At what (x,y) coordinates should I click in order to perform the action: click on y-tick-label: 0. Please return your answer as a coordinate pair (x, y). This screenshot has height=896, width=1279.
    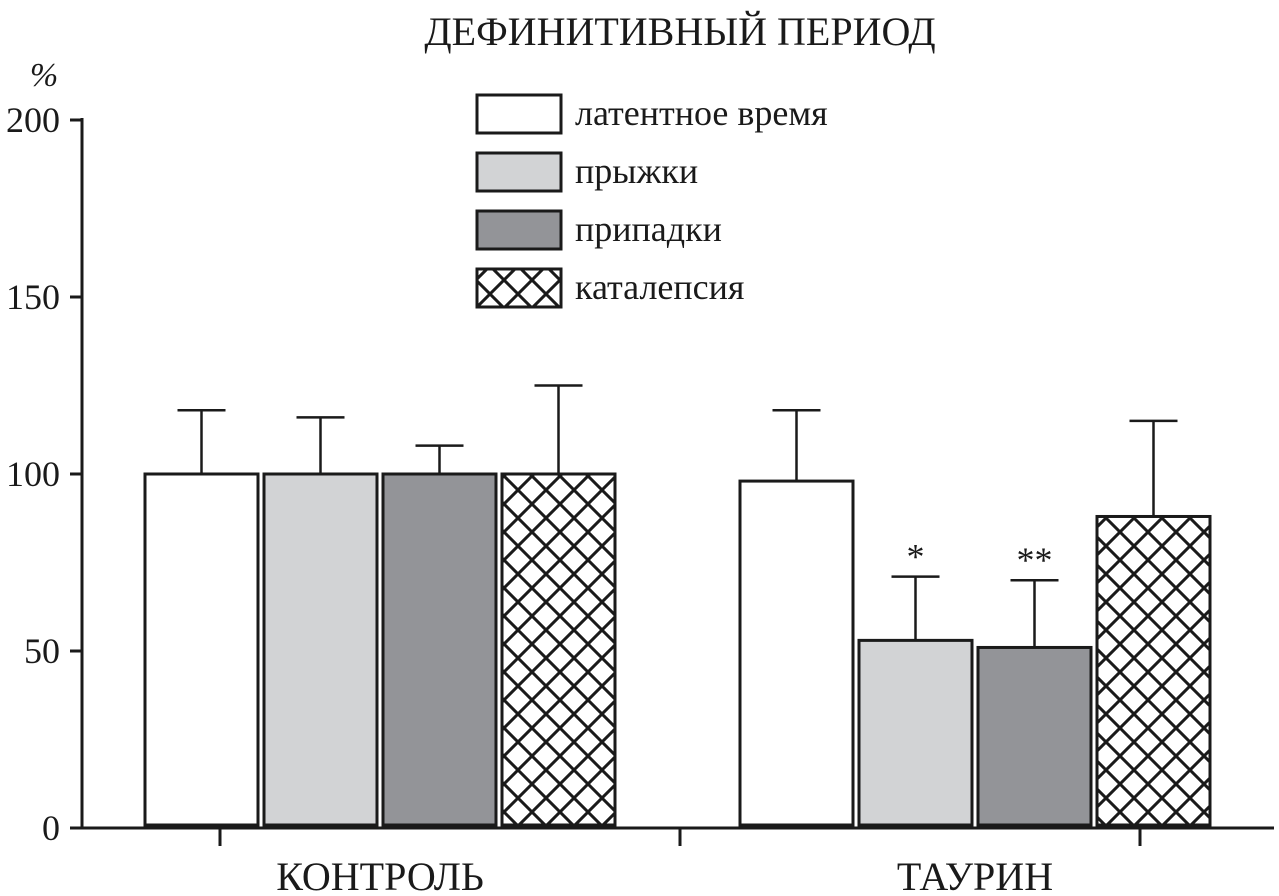
    Looking at the image, I should click on (51, 828).